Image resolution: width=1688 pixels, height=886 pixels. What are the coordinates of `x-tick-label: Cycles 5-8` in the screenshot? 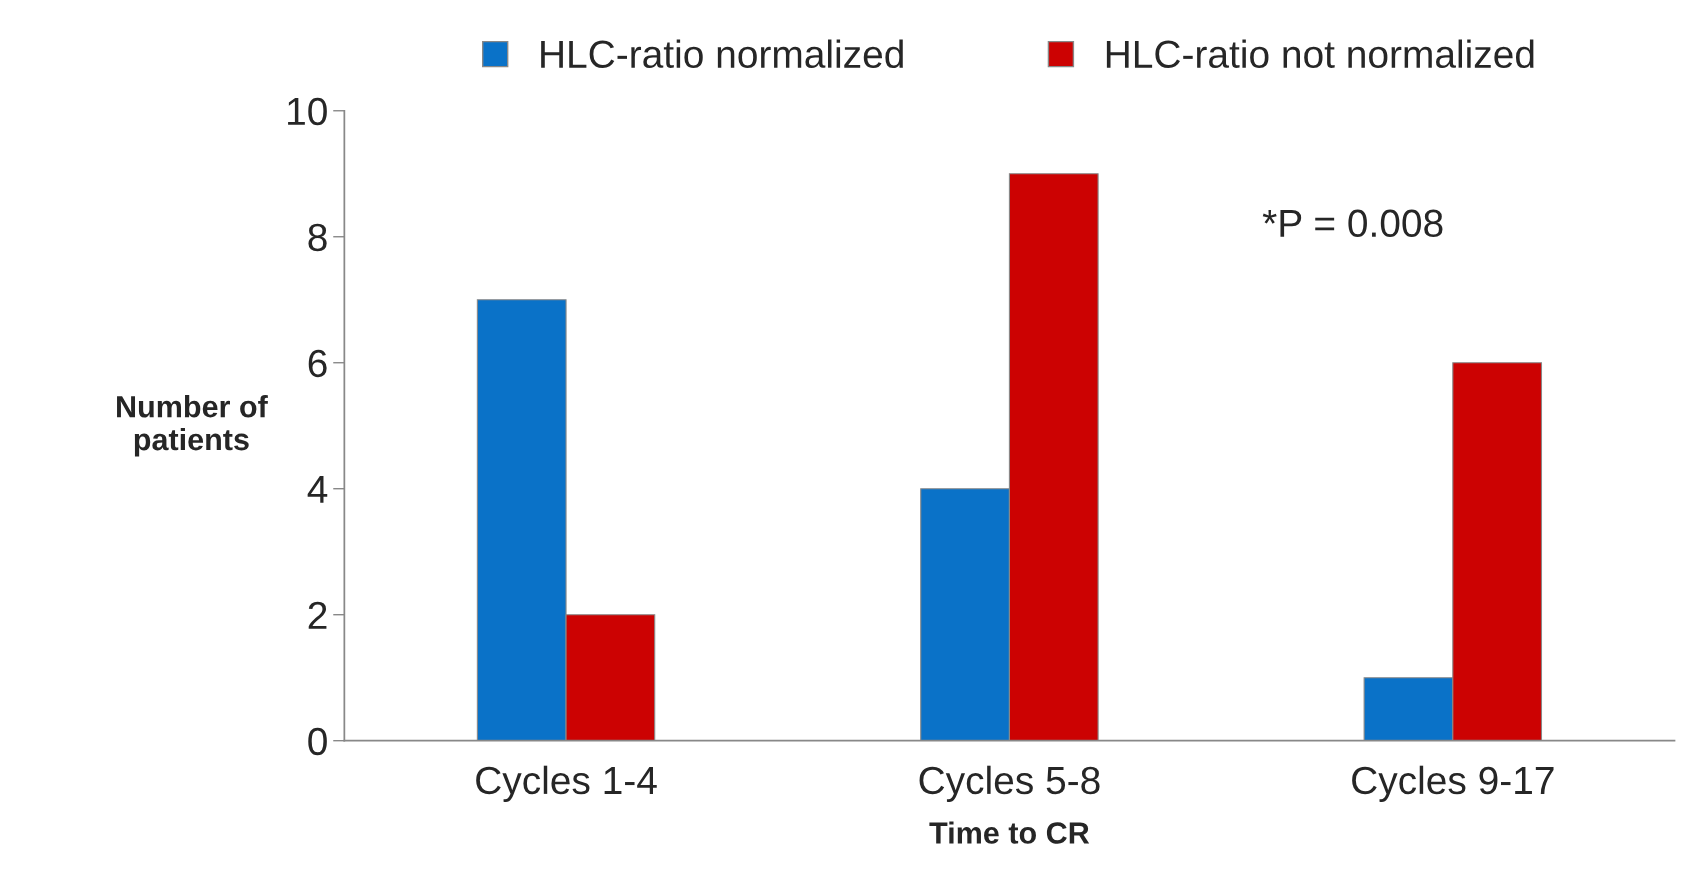 It's located at (1009, 783).